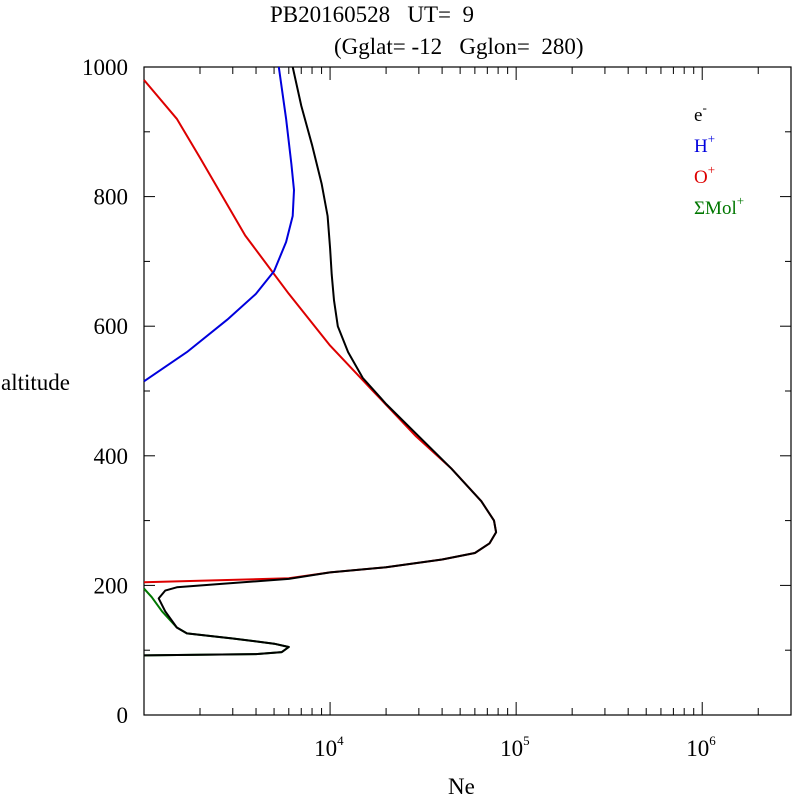  I want to click on y-tick-label: 1000, so click(105, 67).